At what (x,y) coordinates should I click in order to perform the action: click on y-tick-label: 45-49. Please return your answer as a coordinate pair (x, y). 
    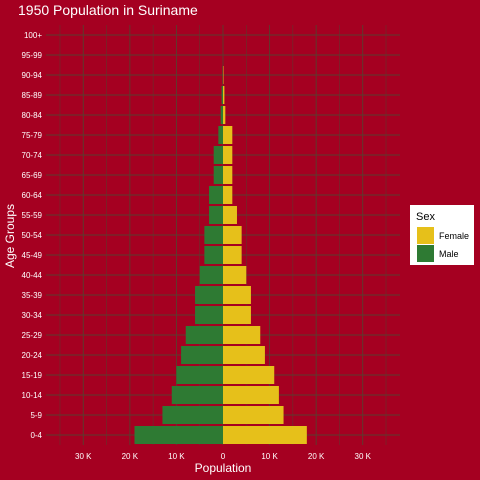
    Looking at the image, I should click on (32, 255).